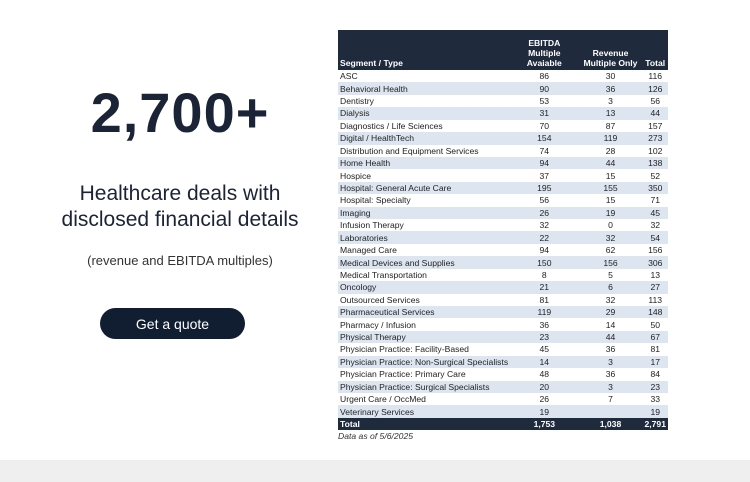  I want to click on table-row: Digital / HealthTech 154 119 273, so click(503, 138).